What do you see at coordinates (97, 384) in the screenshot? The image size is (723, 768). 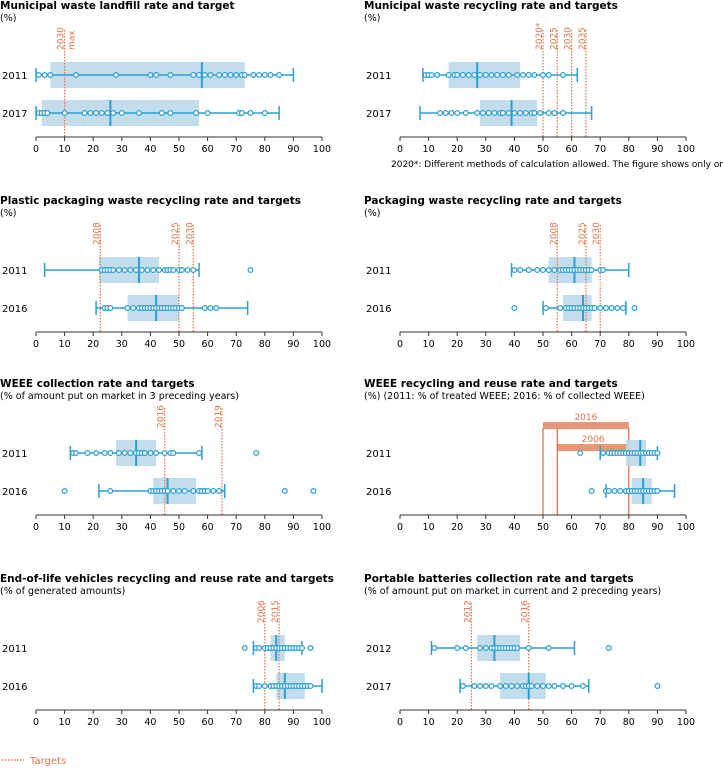 I see `chart-title: WEEE collection rate and targets` at bounding box center [97, 384].